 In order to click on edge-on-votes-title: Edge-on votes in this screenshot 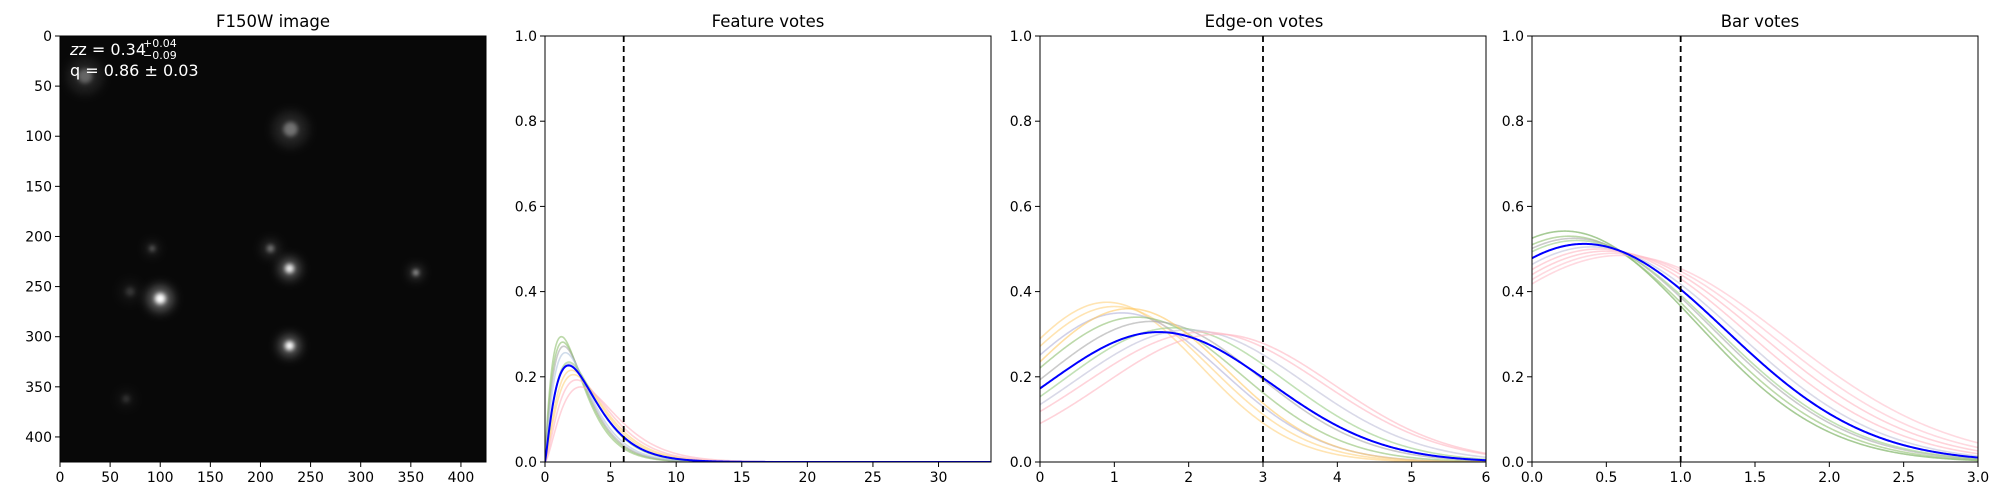, I will do `click(1264, 21)`.